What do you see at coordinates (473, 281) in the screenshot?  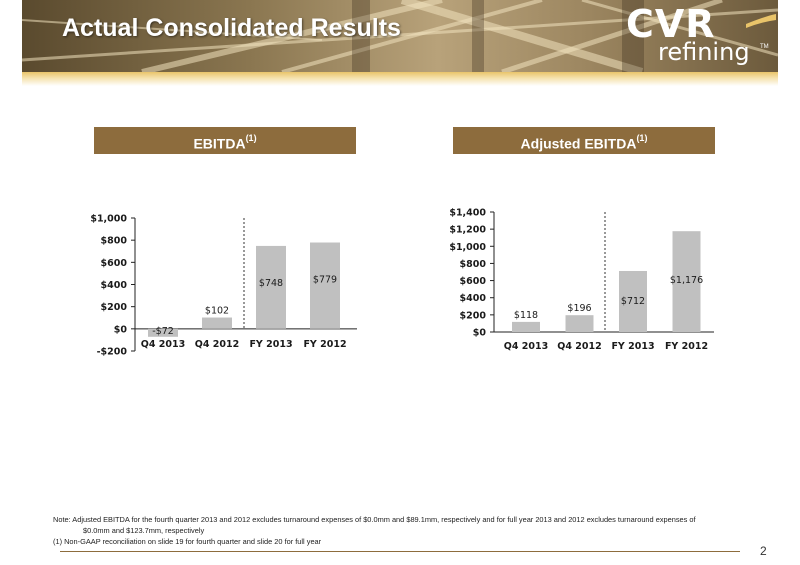 I see `adjusted-ebitda-y-tick-label: $600` at bounding box center [473, 281].